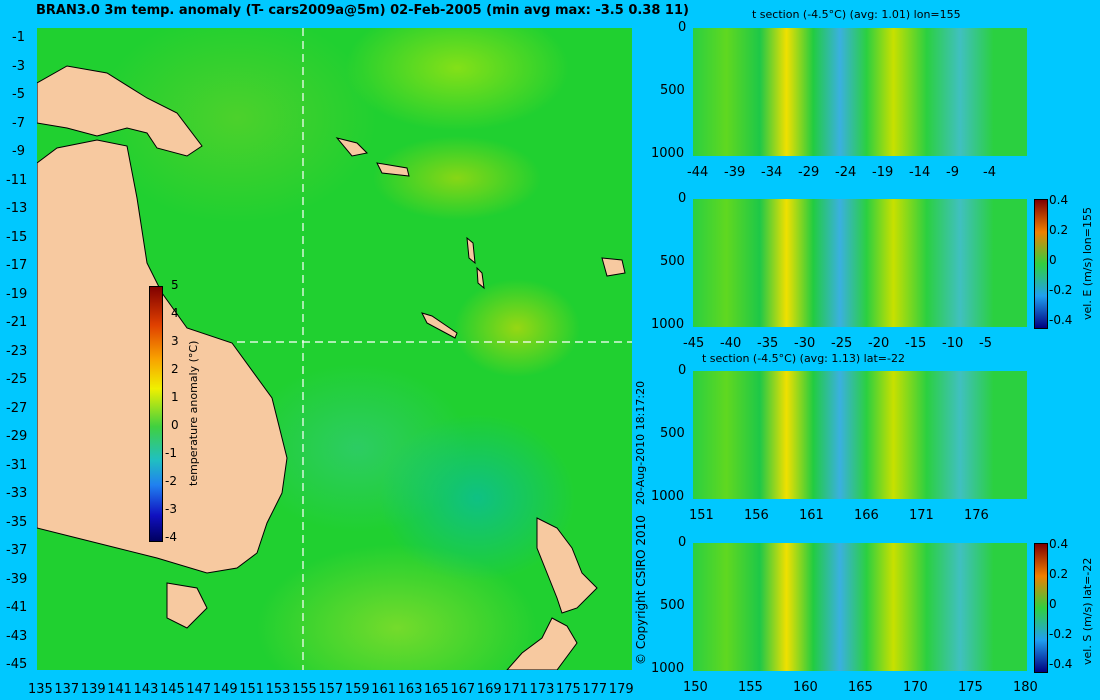  I want to click on panel-x-tick: 166, so click(866, 515).